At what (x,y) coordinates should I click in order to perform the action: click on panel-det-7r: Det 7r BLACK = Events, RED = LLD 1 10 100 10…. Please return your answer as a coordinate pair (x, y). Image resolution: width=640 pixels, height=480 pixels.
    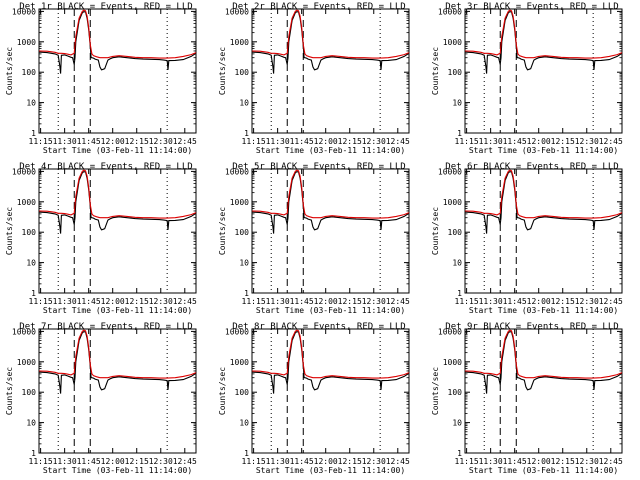
    Looking at the image, I should click on (101, 398).